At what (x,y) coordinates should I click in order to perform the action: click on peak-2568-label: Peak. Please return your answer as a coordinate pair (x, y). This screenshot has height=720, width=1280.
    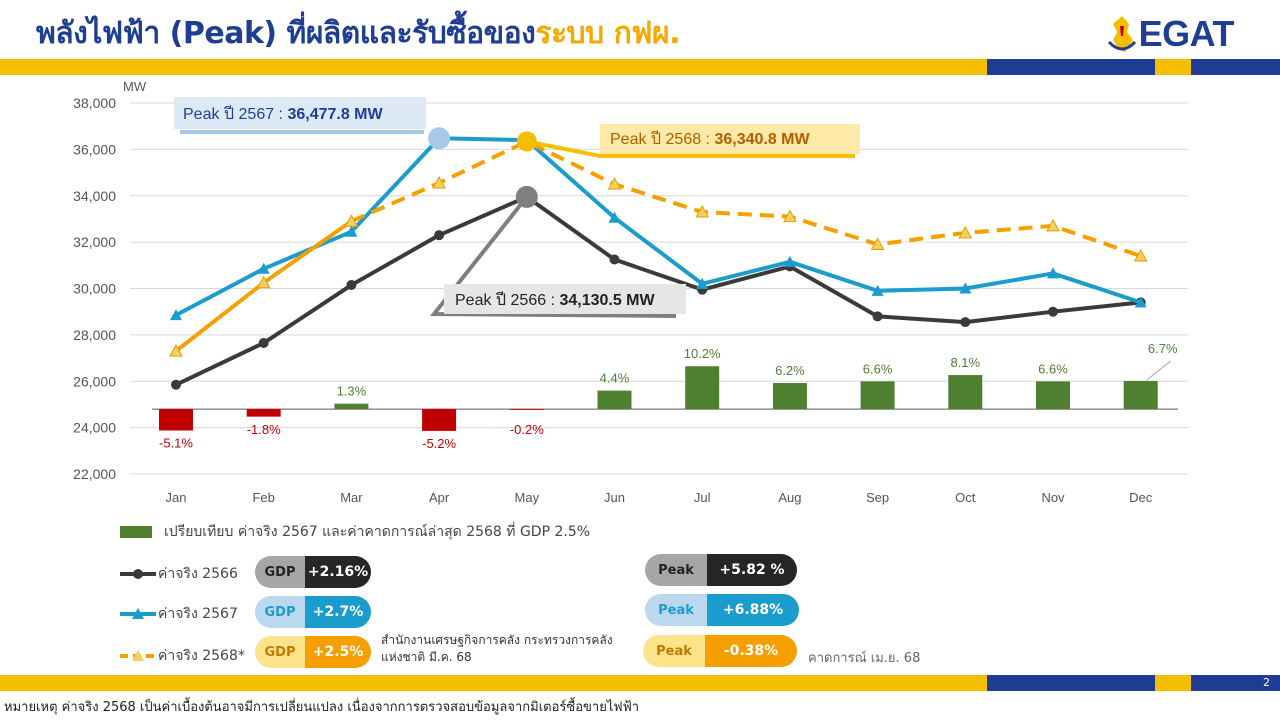
    Looking at the image, I should click on (674, 651).